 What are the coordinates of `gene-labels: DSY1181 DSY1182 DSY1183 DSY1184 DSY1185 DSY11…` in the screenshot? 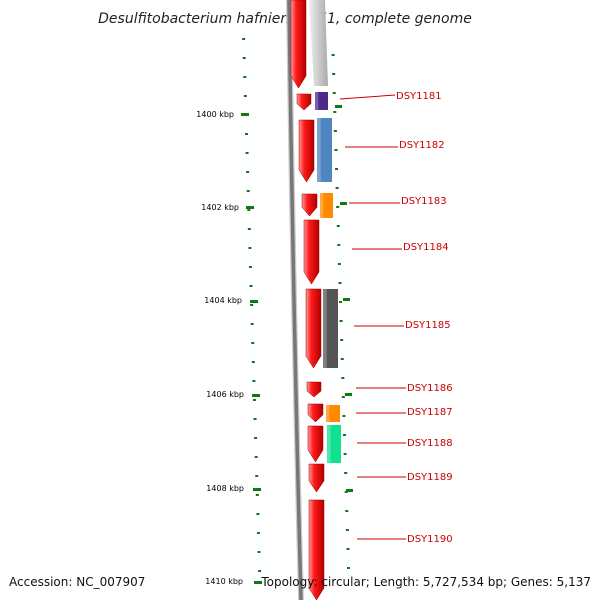 It's located at (396, 318).